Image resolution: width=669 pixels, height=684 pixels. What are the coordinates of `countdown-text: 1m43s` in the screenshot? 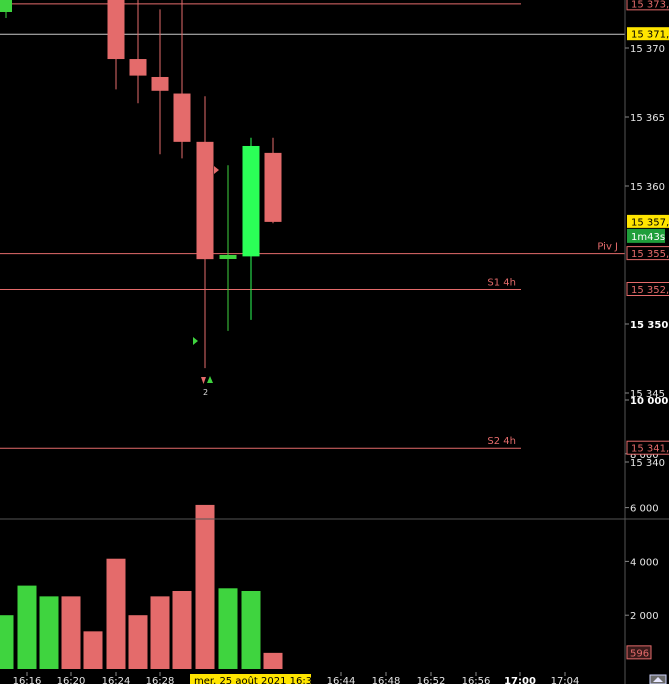 It's located at (648, 237).